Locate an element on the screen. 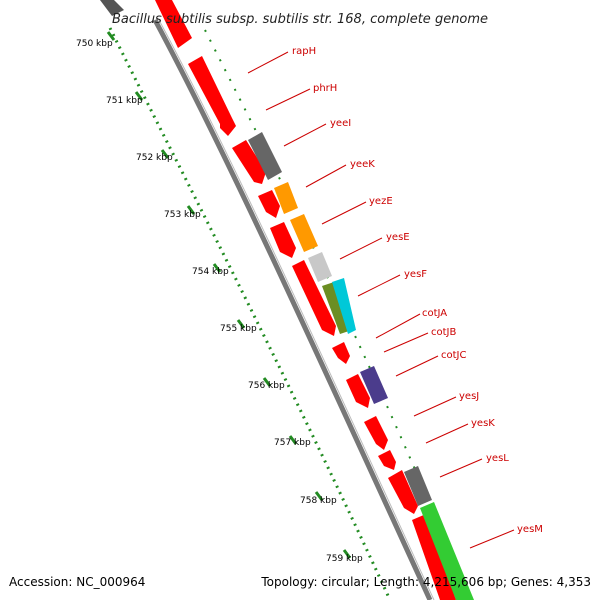  gene-phrH-arrow is located at coordinates (249, 162).